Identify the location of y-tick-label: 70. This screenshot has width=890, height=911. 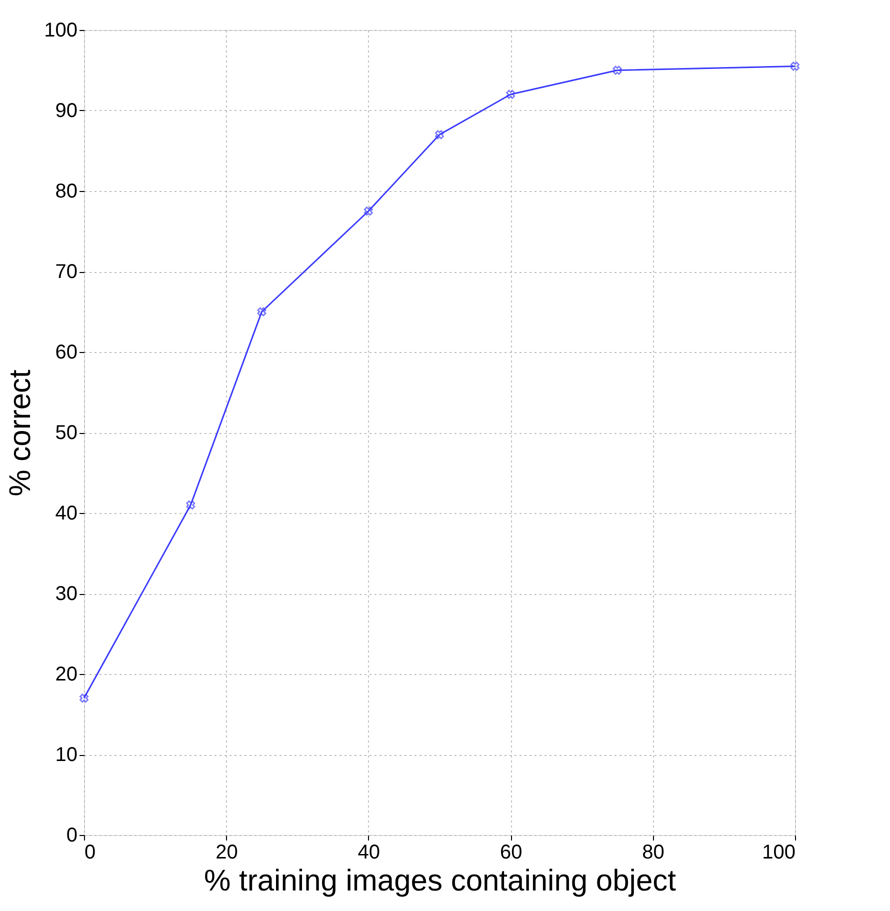
(66, 272).